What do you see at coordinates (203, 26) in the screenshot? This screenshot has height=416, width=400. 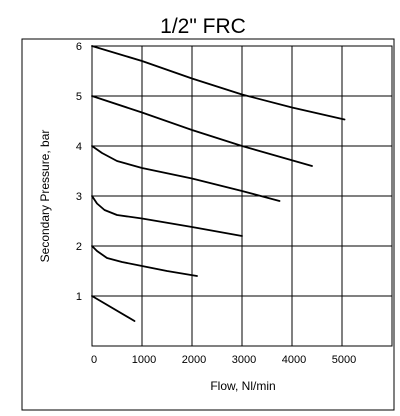 I see `chart-title: 1/2" FRC` at bounding box center [203, 26].